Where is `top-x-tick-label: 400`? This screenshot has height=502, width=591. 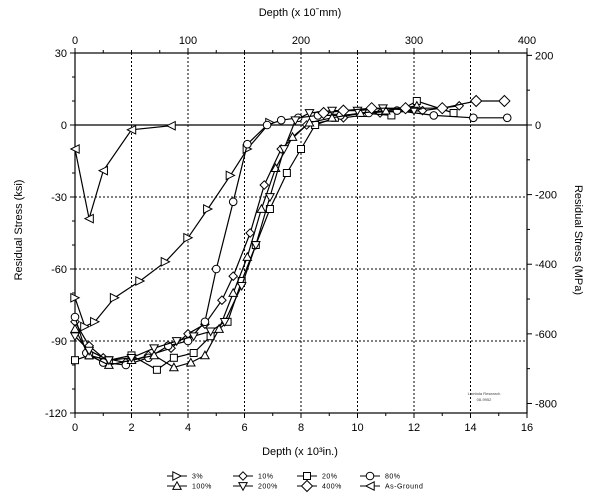
top-x-tick-label: 400 is located at coordinates (527, 41).